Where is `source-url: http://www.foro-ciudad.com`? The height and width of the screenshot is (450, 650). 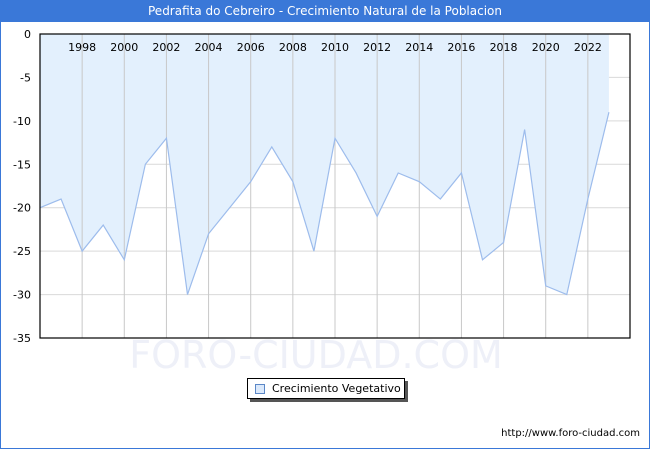 source-url: http://www.foro-ciudad.com is located at coordinates (570, 433).